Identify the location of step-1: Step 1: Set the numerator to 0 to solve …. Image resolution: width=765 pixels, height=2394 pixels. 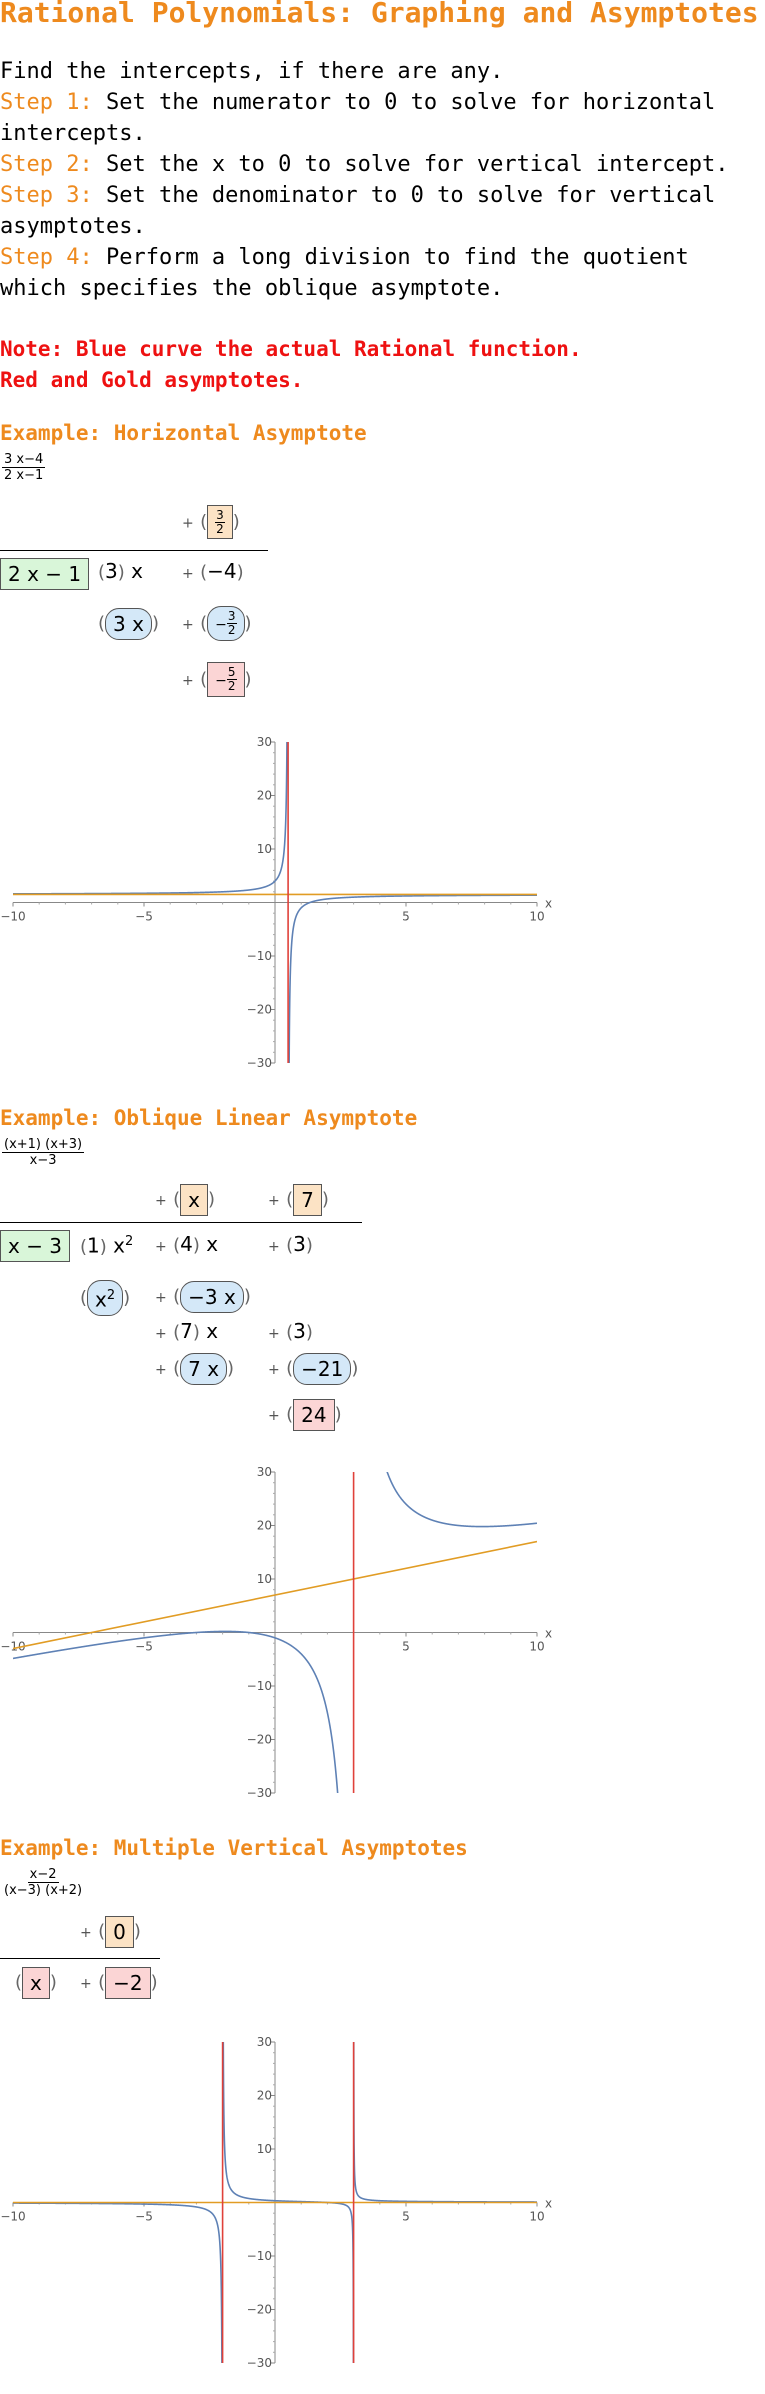
(382, 118).